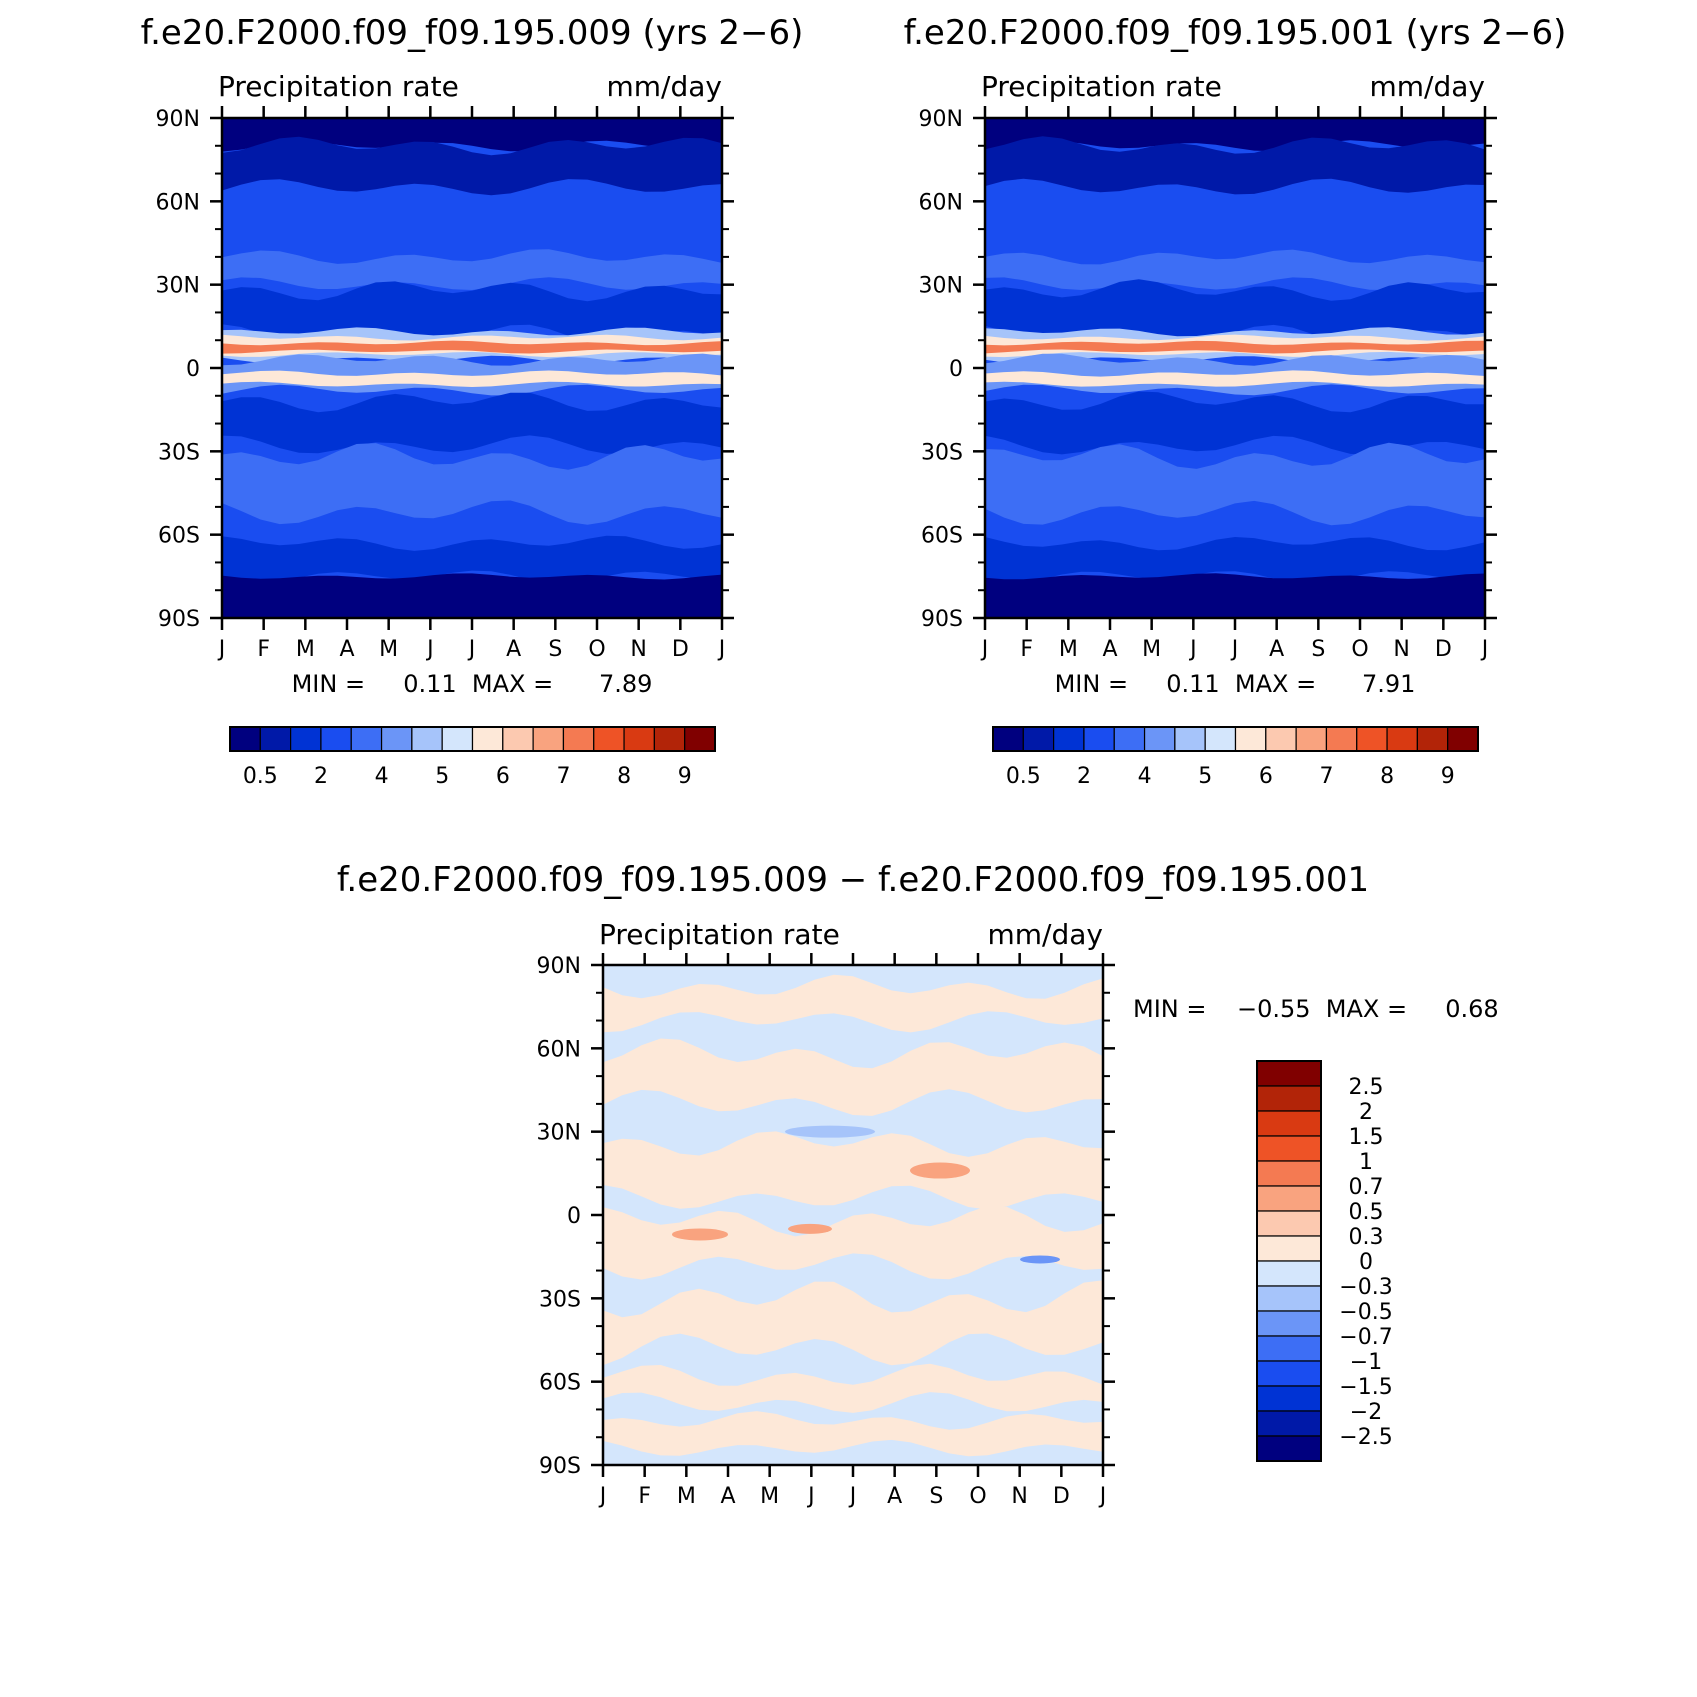  Describe the element at coordinates (1443, 649) in the screenshot. I see `panel-b-x-tick-label: D` at that location.